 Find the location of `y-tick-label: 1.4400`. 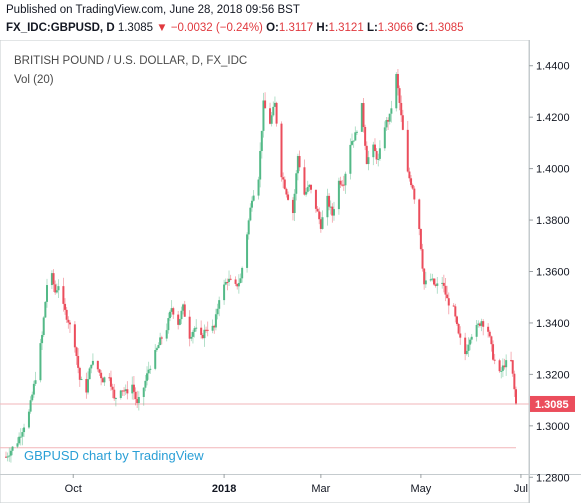

y-tick-label: 1.4400 is located at coordinates (553, 67).